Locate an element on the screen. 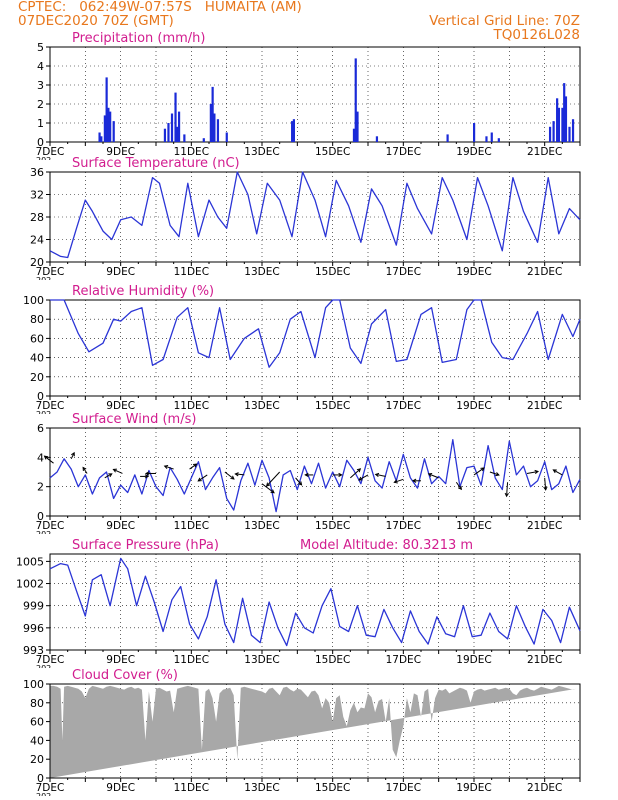 Image resolution: width=618 pixels, height=800 pixels. y-tick-label: 4 is located at coordinates (40, 66).